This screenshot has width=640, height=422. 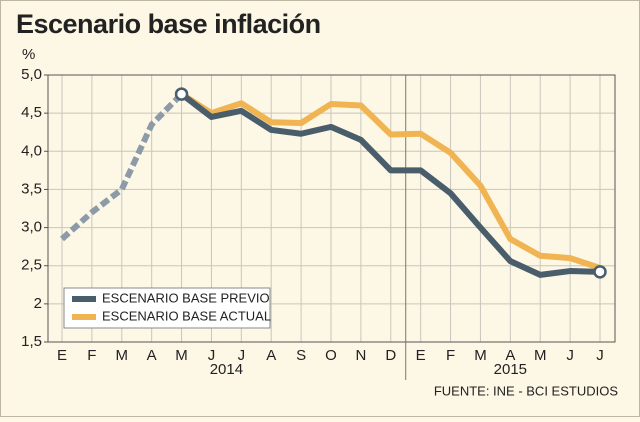 I want to click on y-tick-label: 3,0, so click(x=31, y=227).